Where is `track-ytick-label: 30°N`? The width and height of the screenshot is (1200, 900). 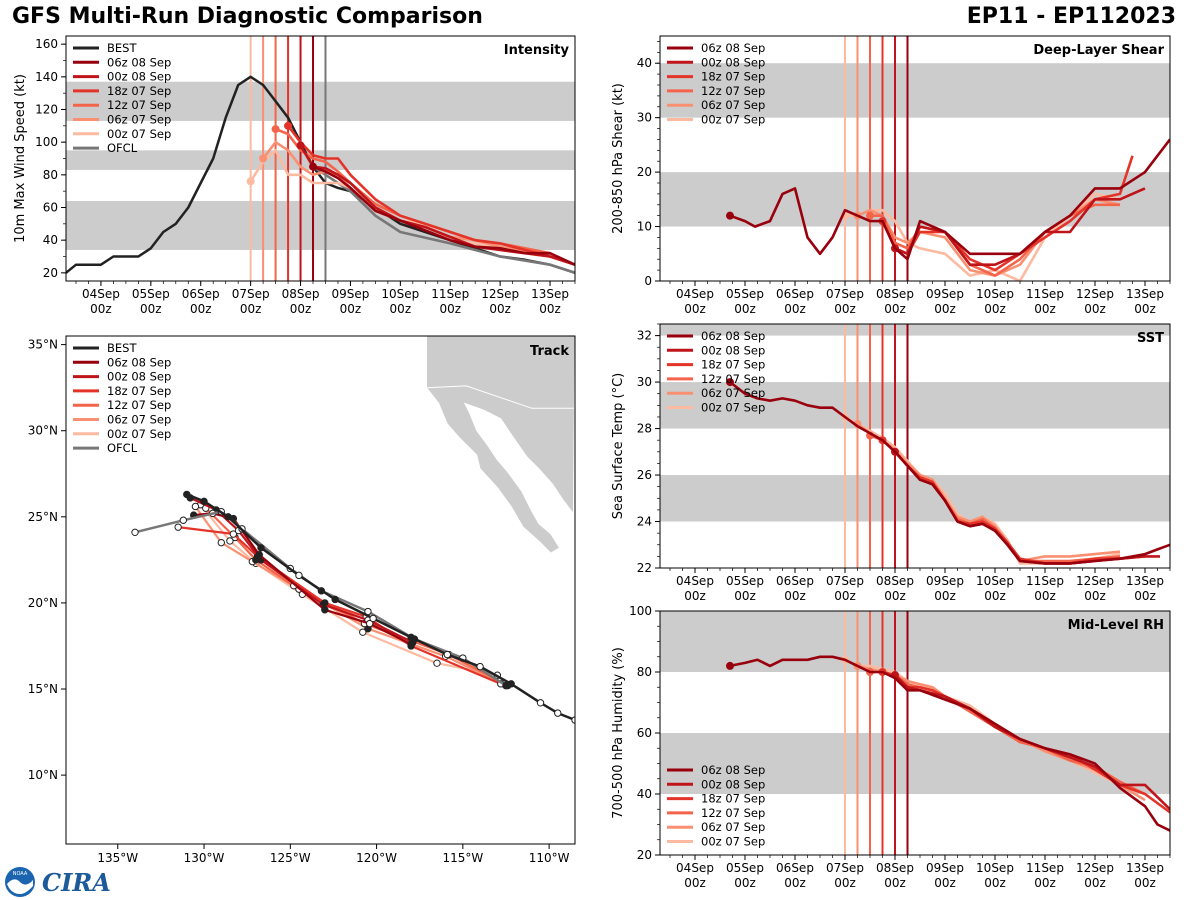
track-ytick-label: 30°N is located at coordinates (43, 431).